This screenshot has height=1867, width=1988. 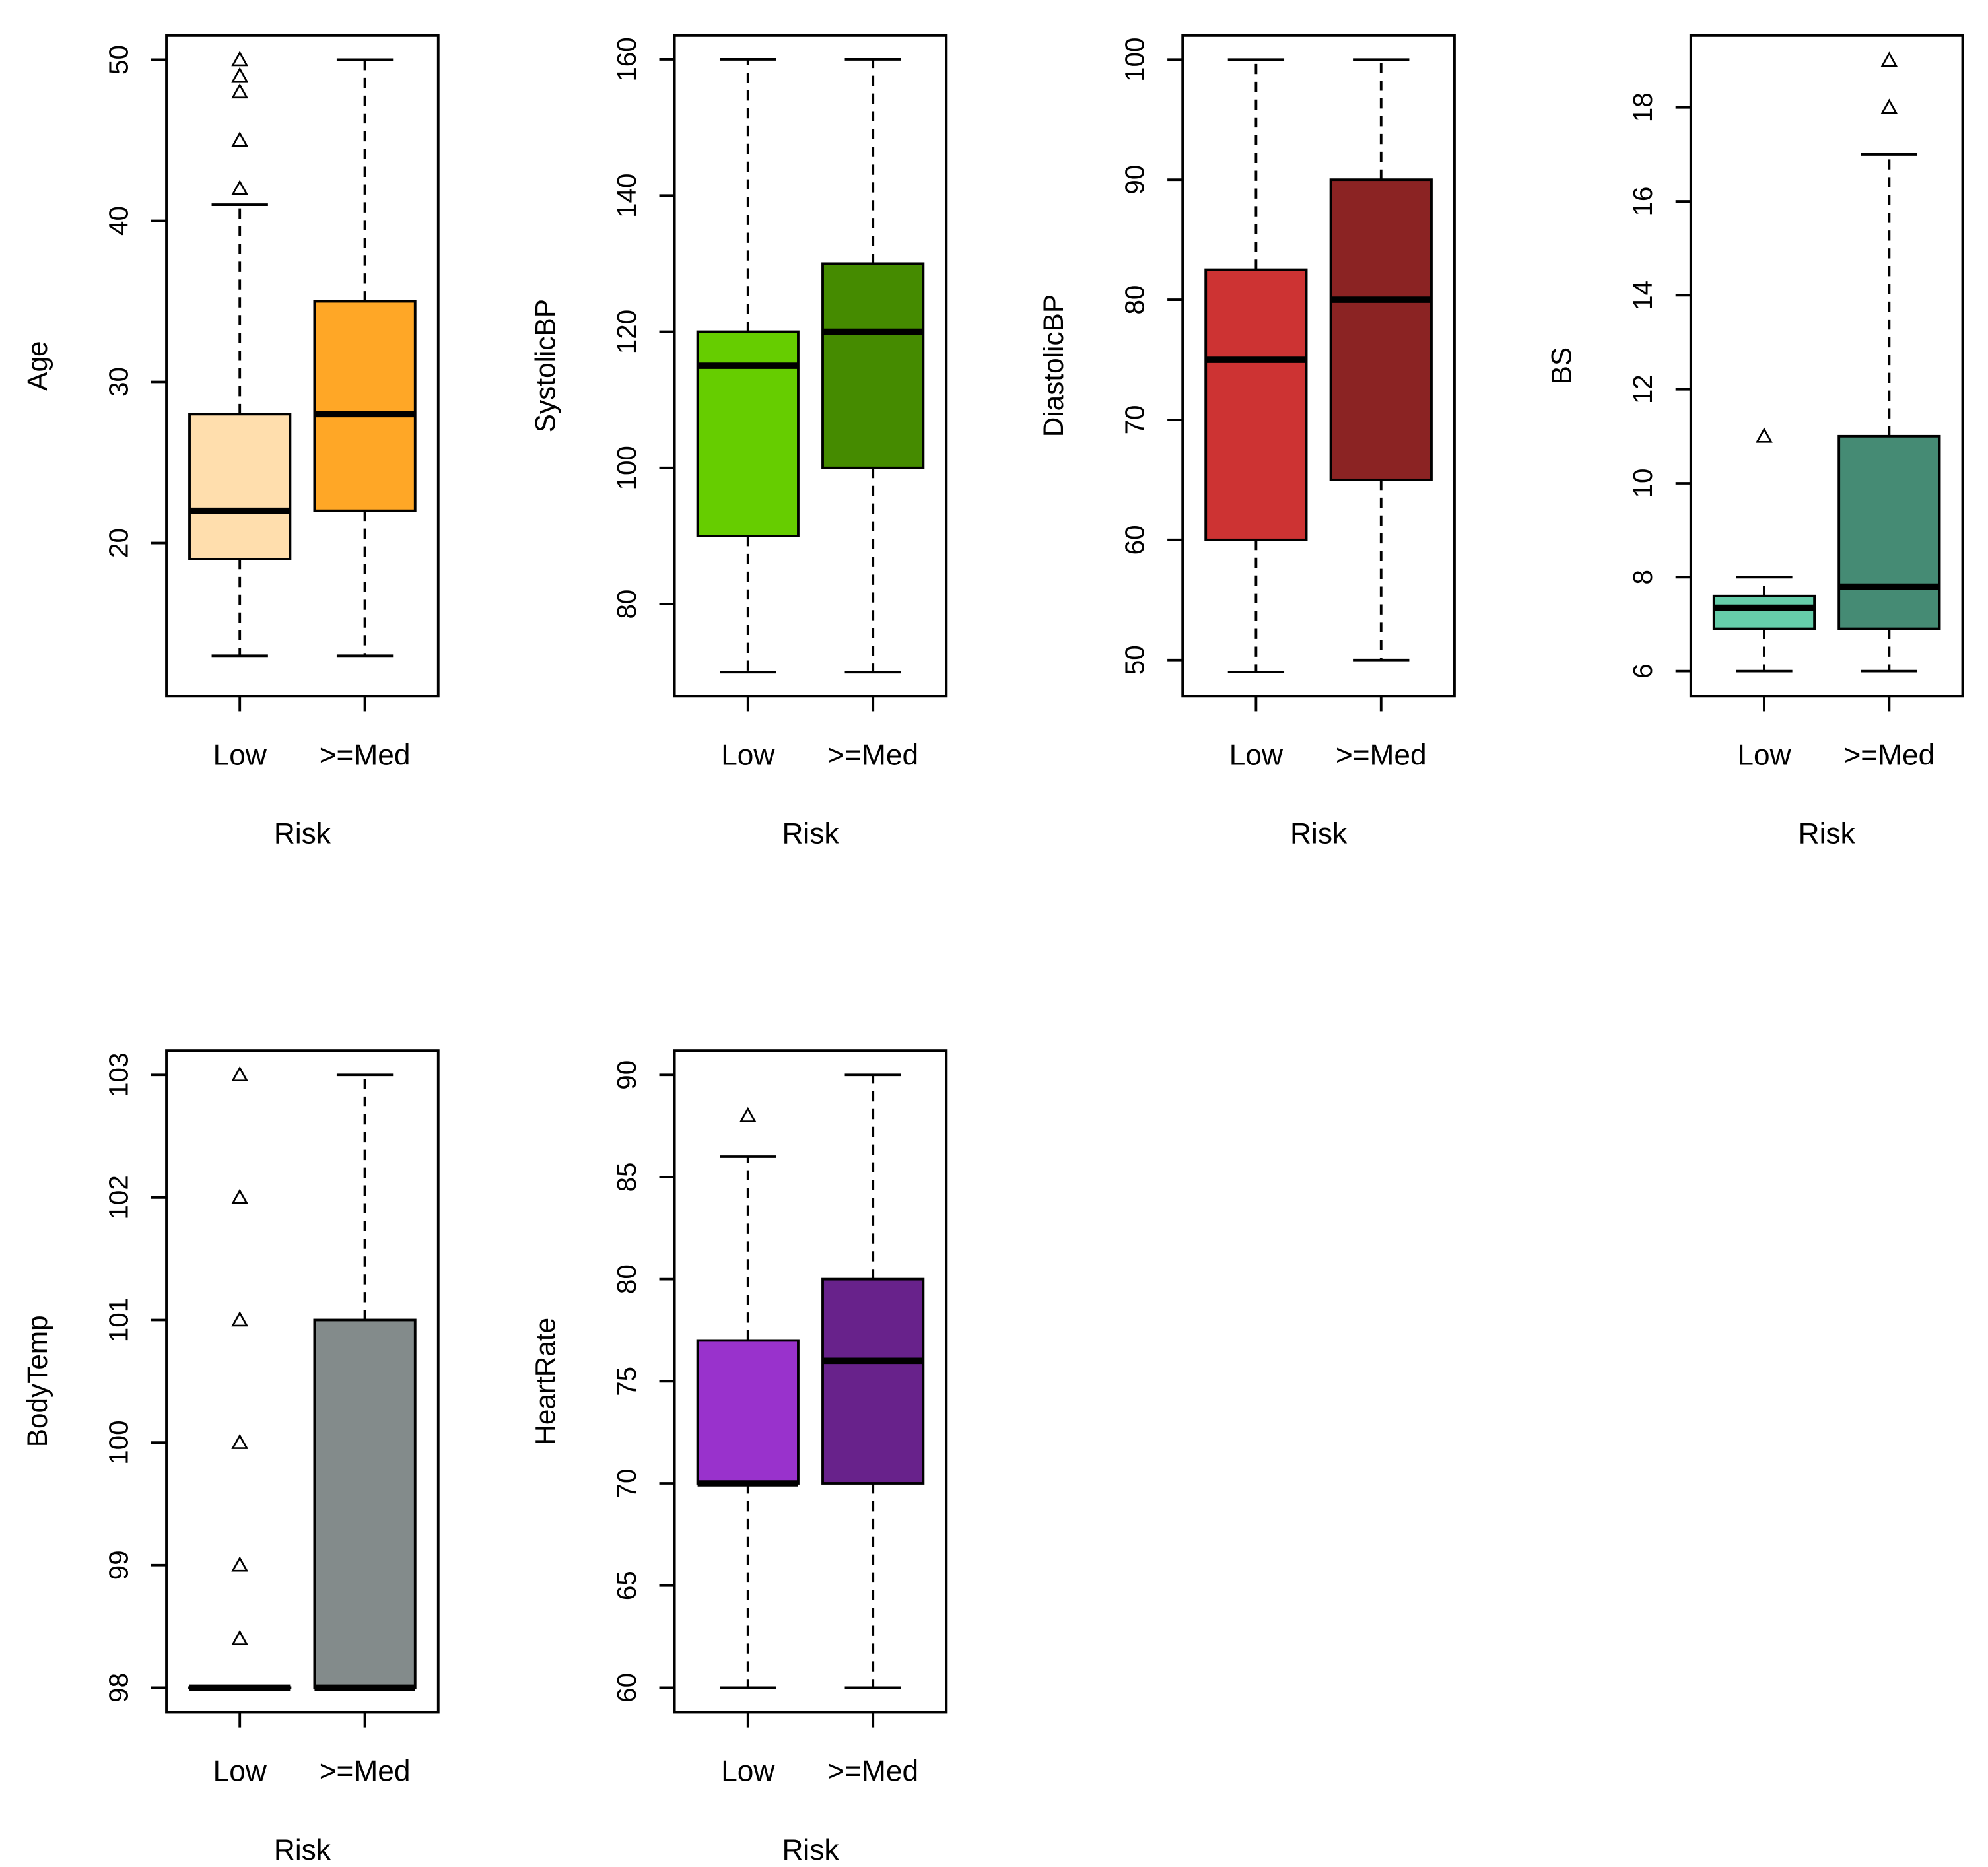 I want to click on y-tick-label: 10, so click(x=1643, y=483).